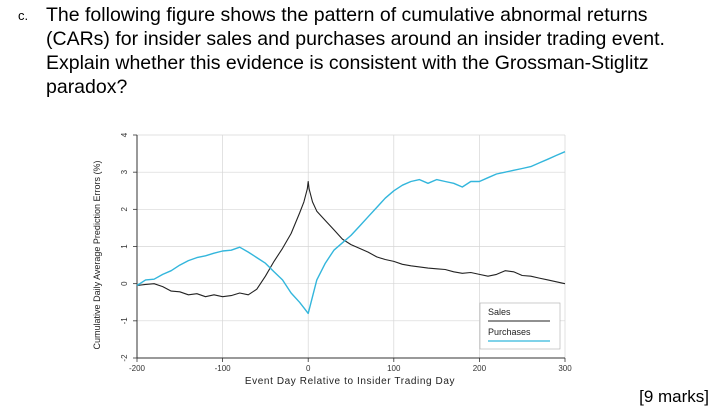  What do you see at coordinates (124, 358) in the screenshot?
I see `y-tick-label: -2` at bounding box center [124, 358].